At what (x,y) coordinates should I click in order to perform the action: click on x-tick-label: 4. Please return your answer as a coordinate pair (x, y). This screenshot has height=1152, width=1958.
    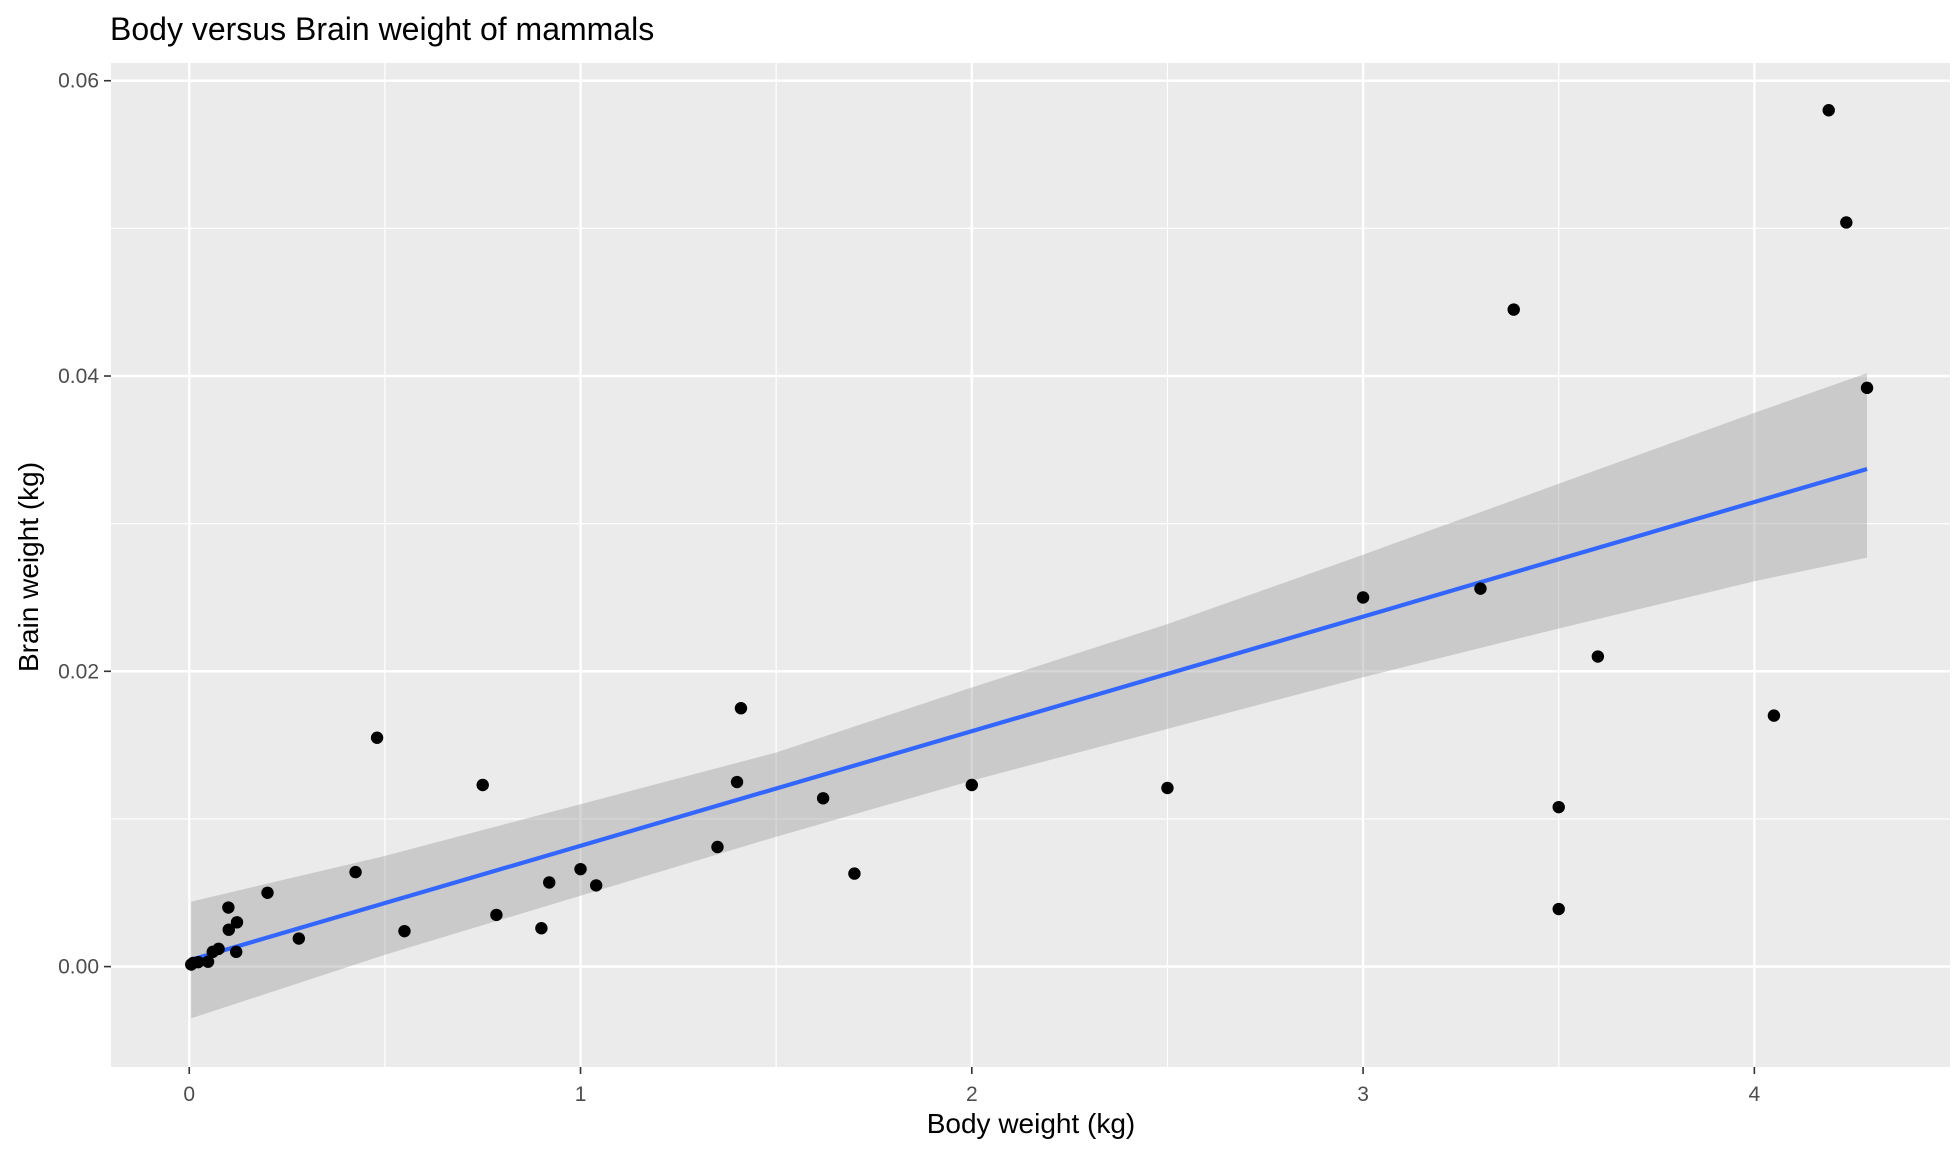
    Looking at the image, I should click on (1755, 1094).